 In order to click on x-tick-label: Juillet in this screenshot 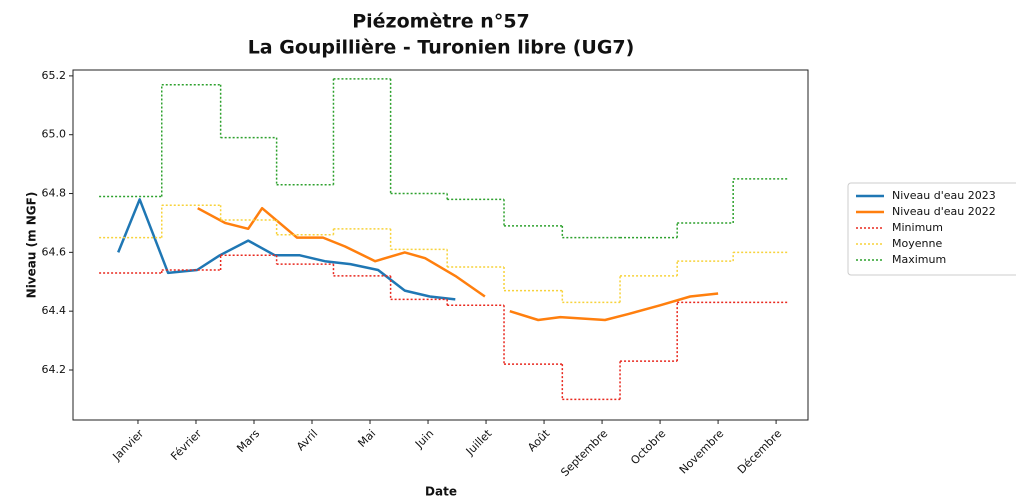, I will do `click(479, 443)`.